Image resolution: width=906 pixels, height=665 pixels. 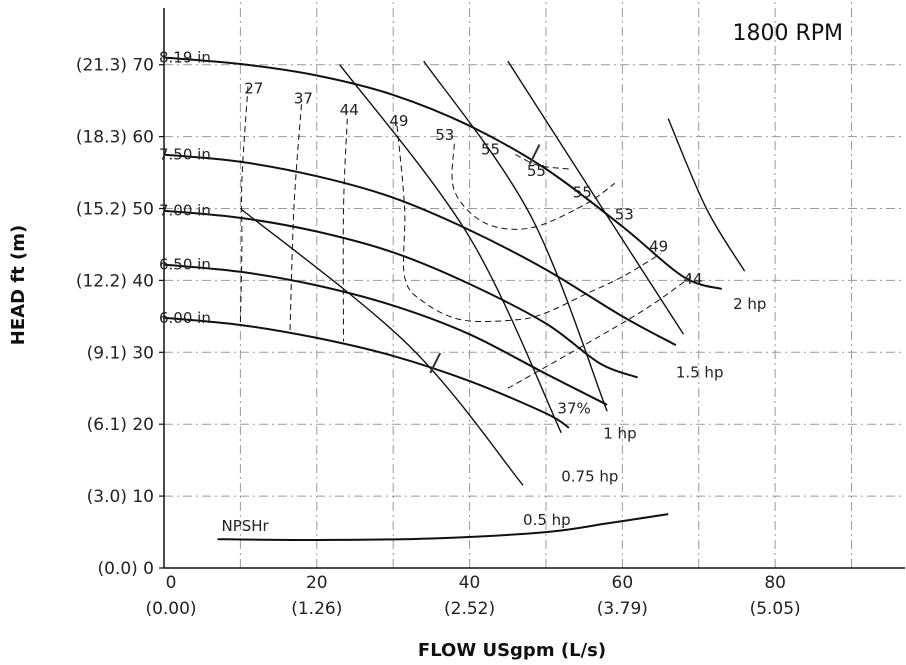 What do you see at coordinates (185, 211) in the screenshot?
I see `impeller-label: 7.00 in` at bounding box center [185, 211].